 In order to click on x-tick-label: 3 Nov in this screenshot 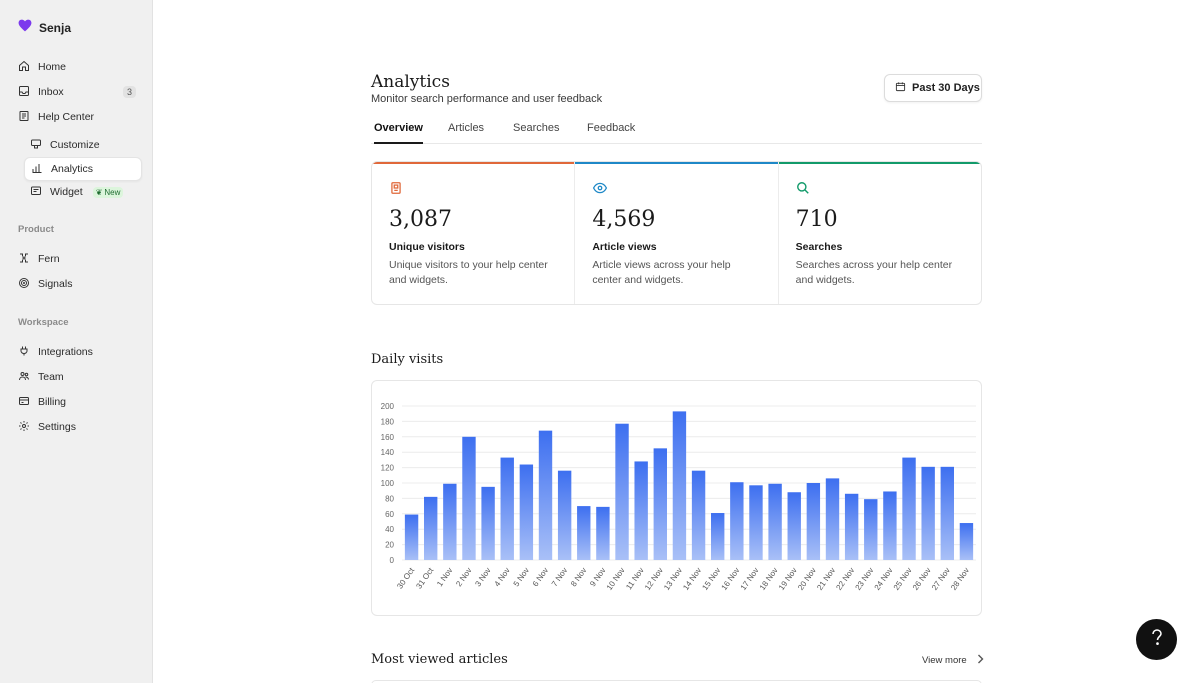, I will do `click(482, 577)`.